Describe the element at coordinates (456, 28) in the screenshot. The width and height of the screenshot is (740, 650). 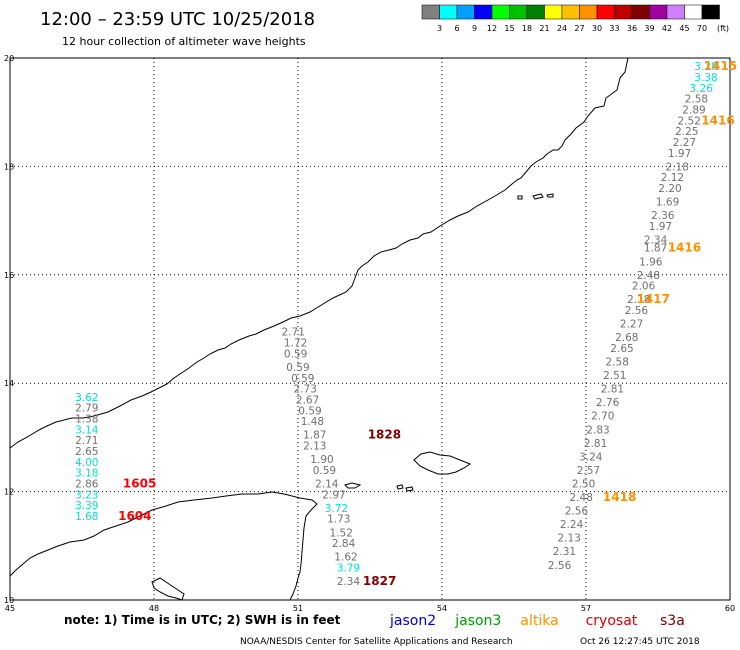
I see `legend-label: 6` at that location.